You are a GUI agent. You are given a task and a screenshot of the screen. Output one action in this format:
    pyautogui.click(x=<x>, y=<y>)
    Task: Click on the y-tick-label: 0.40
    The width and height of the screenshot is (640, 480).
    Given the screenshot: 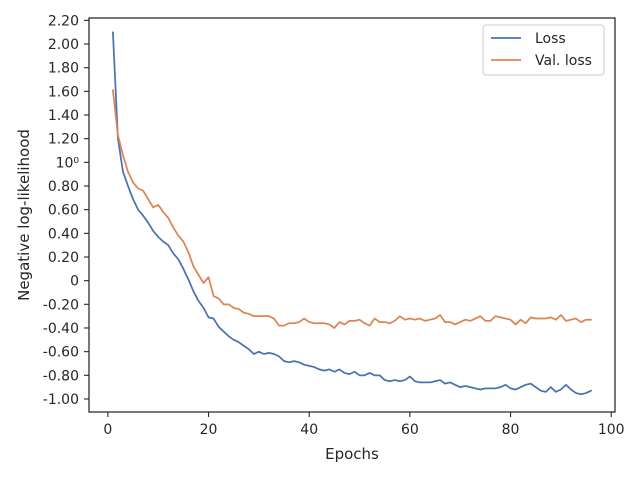 What is the action you would take?
    pyautogui.click(x=63, y=234)
    